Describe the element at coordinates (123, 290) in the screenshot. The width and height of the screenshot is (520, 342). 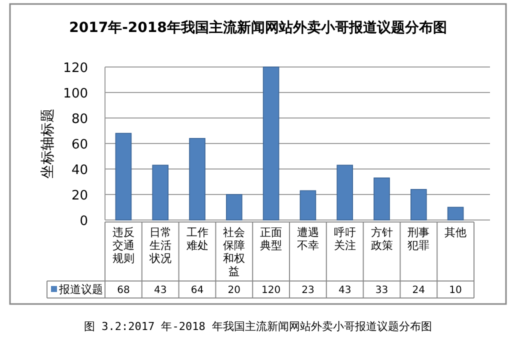
I see `data-label: 68` at that location.